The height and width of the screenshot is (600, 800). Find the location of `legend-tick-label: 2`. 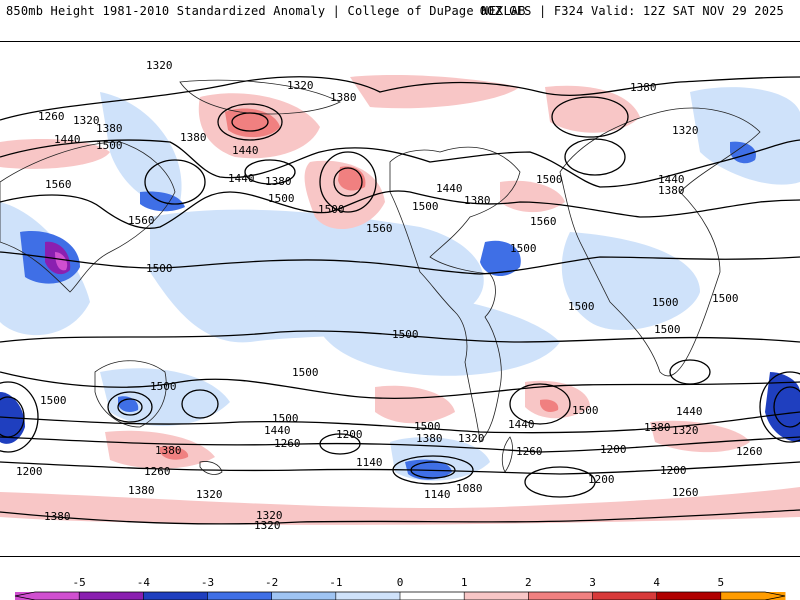

legend-tick-label: 2 is located at coordinates (528, 582).